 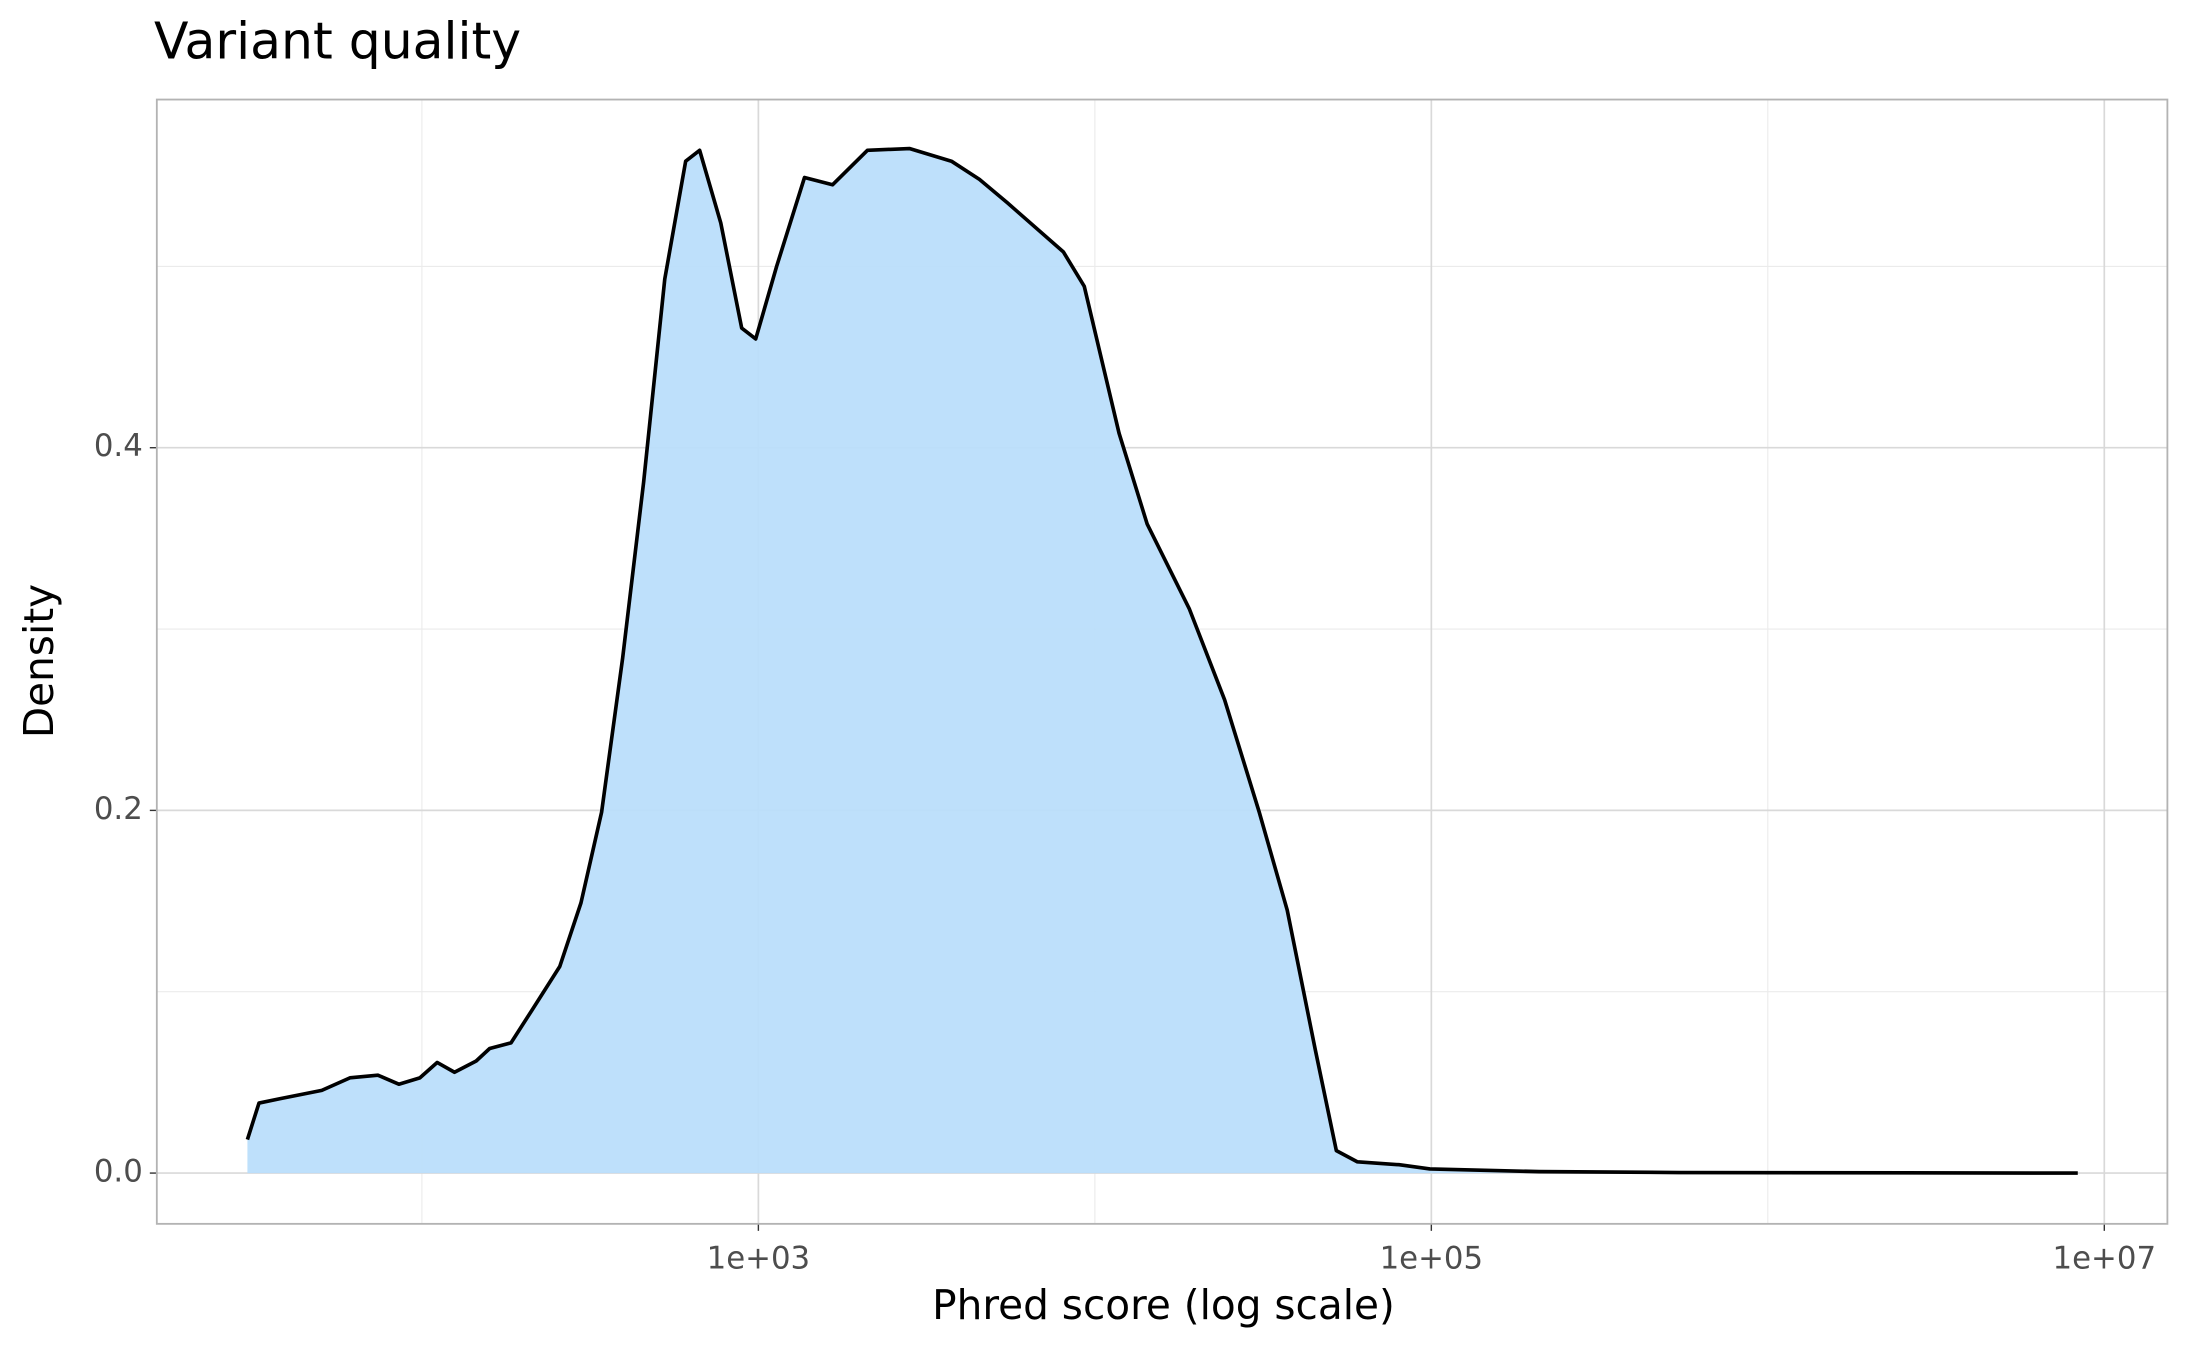 What do you see at coordinates (39, 661) in the screenshot?
I see `y-axis-title: Density` at bounding box center [39, 661].